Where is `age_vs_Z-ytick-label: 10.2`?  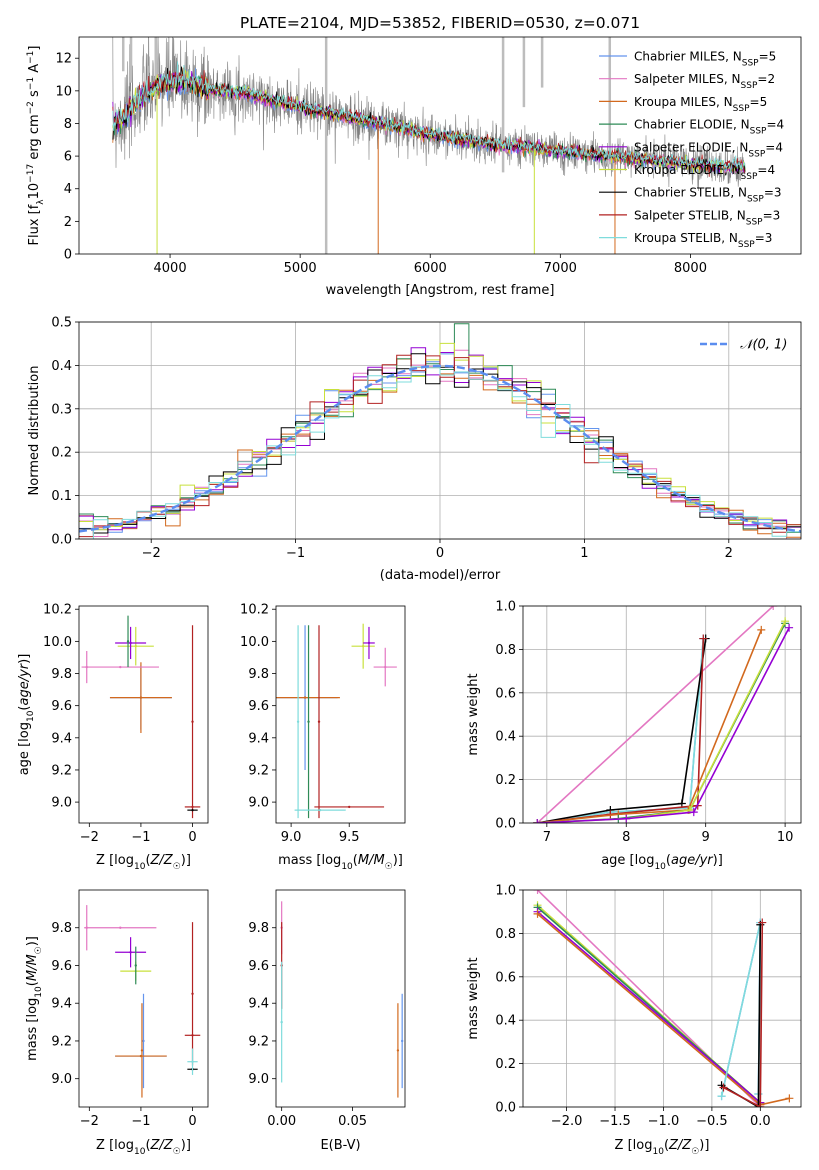 age_vs_Z-ytick-label: 10.2 is located at coordinates (57, 610).